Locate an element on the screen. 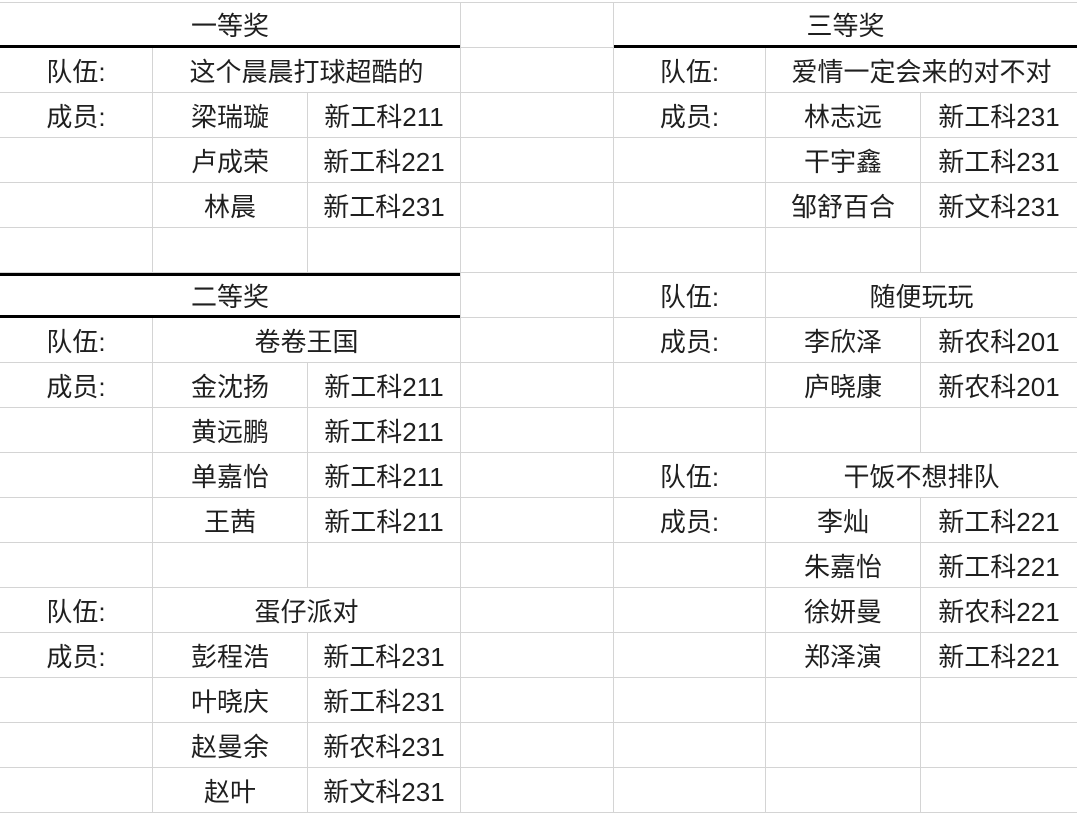  team-name: 蛋仔派对 is located at coordinates (306, 611).